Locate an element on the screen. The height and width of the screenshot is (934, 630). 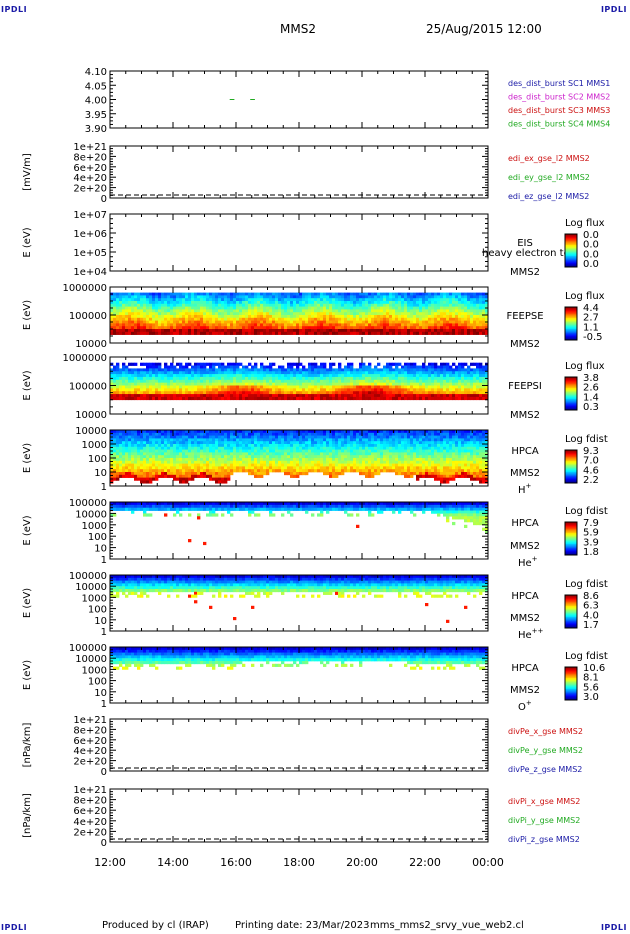
plot-frame is located at coordinates (299, 99).